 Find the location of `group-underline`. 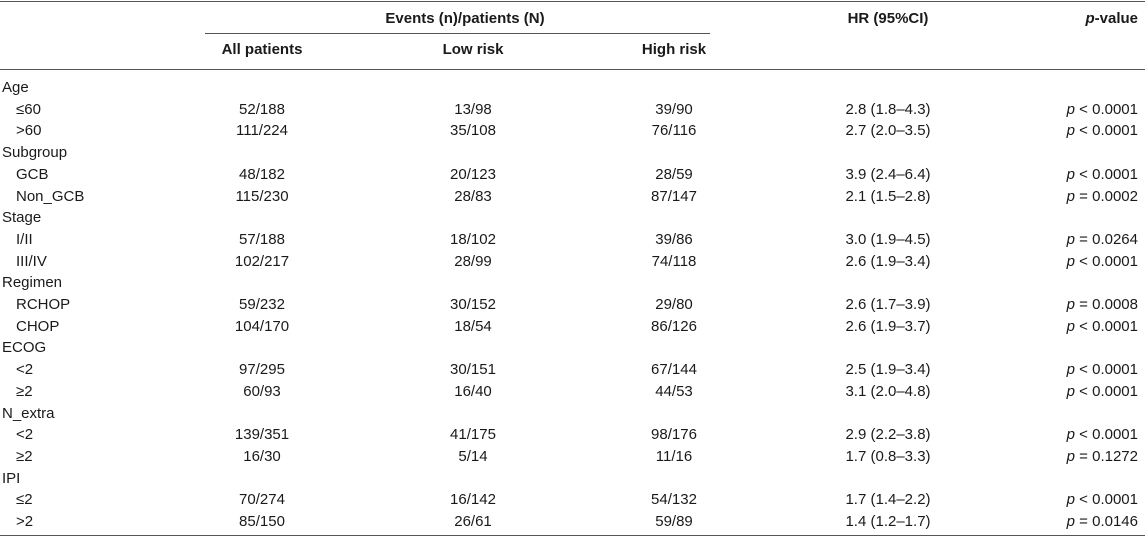

group-underline is located at coordinates (457, 33).